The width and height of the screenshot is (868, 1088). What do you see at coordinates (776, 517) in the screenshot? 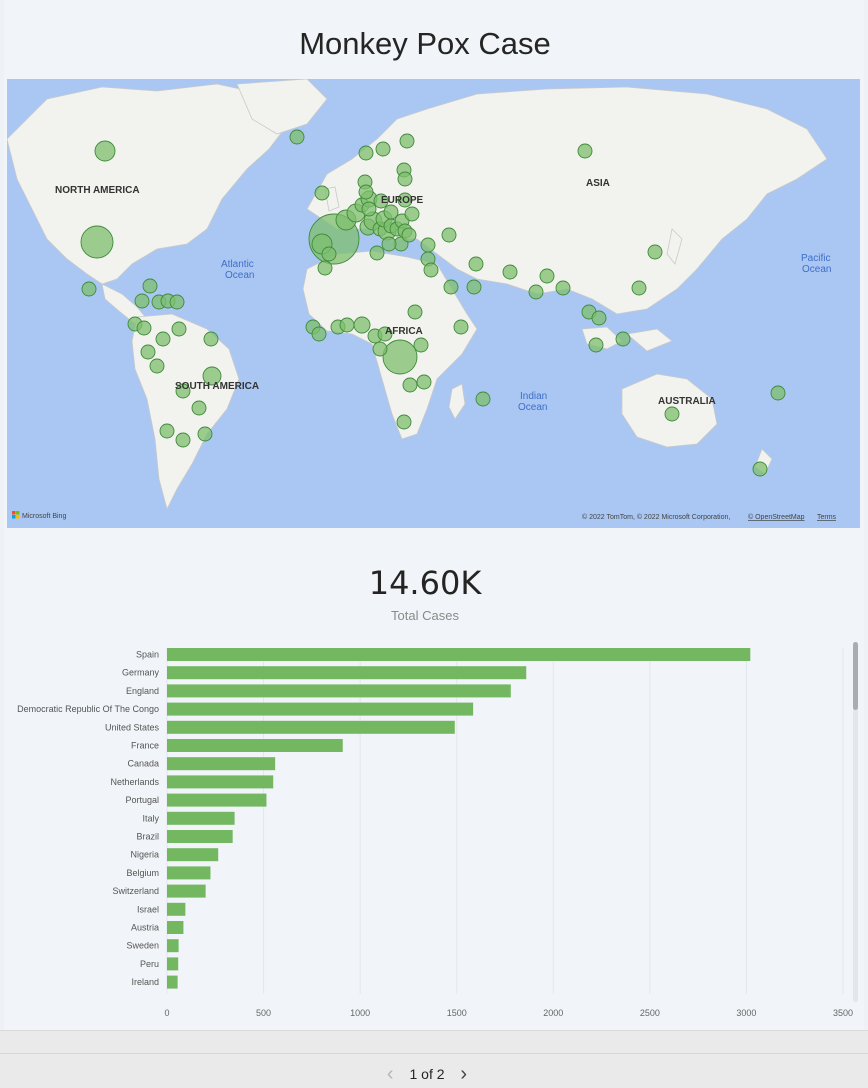
I see `osm-link: © OpenStreetMap` at bounding box center [776, 517].